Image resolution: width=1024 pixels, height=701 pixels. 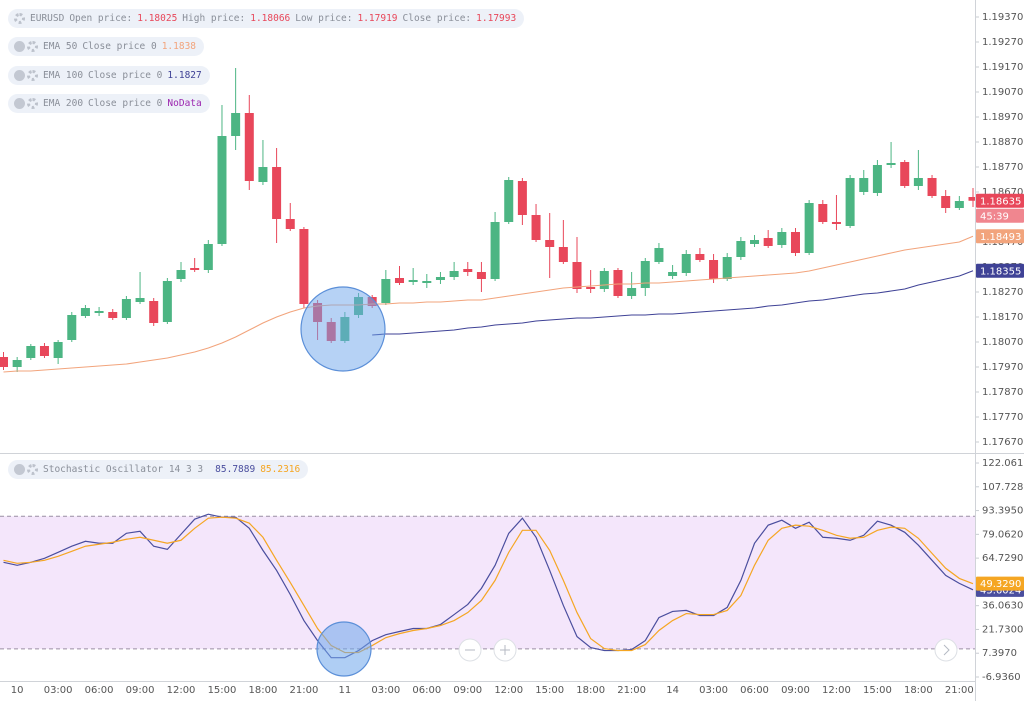 I want to click on y-tick-label: 1.18170, so click(x=1002, y=317).